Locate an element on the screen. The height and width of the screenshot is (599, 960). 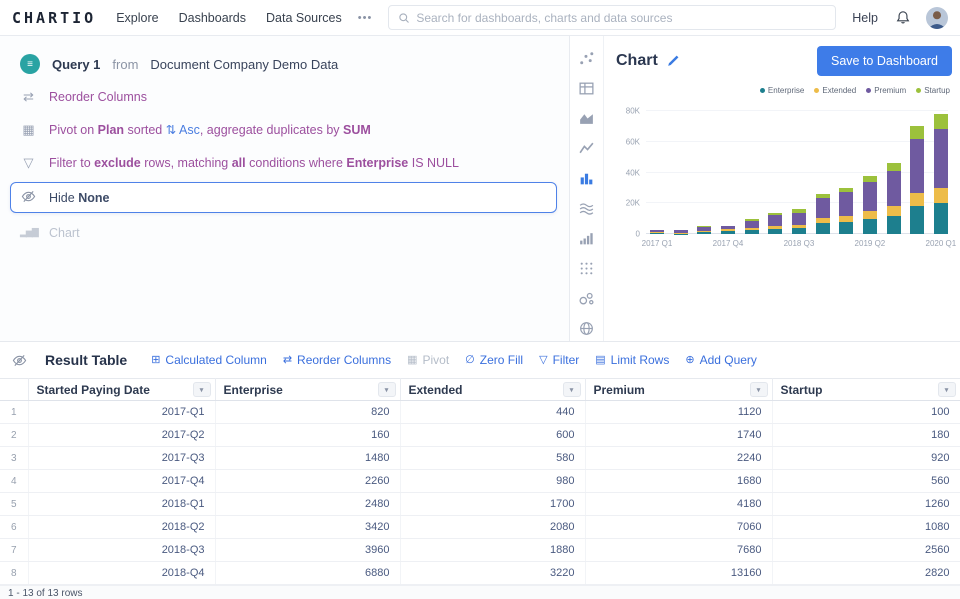
table-row: 1 2017-Q1 820 440 1120 100 is located at coordinates (480, 412).